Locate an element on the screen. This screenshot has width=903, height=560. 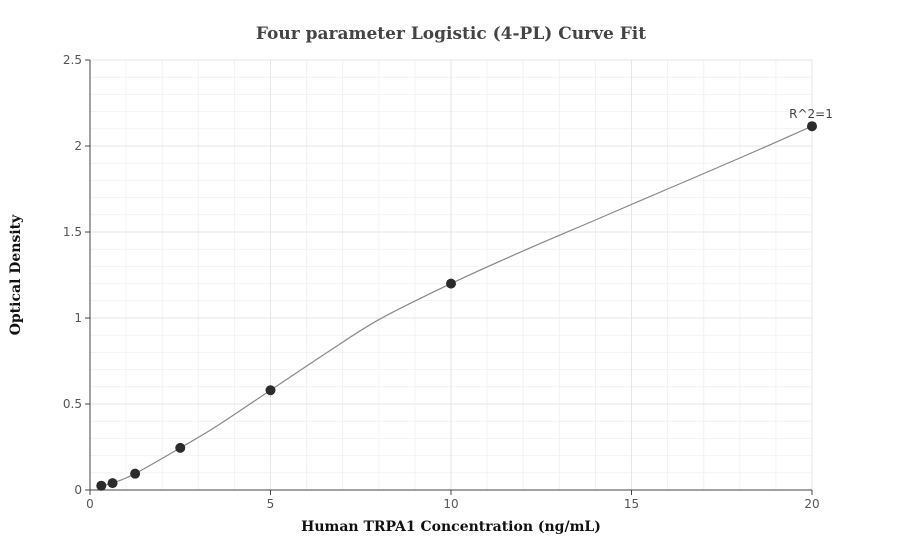
chart-title: Four parameter Logistic (4-PL) Curve Fit is located at coordinates (451, 34).